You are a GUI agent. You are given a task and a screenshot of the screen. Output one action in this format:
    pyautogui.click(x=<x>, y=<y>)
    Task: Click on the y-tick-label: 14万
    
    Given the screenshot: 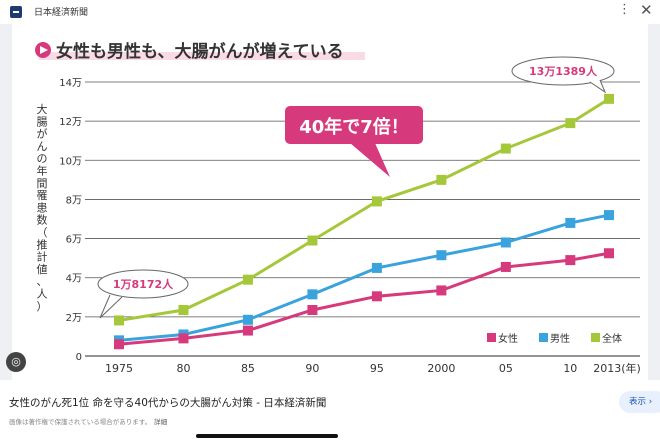 What is the action you would take?
    pyautogui.click(x=70, y=83)
    